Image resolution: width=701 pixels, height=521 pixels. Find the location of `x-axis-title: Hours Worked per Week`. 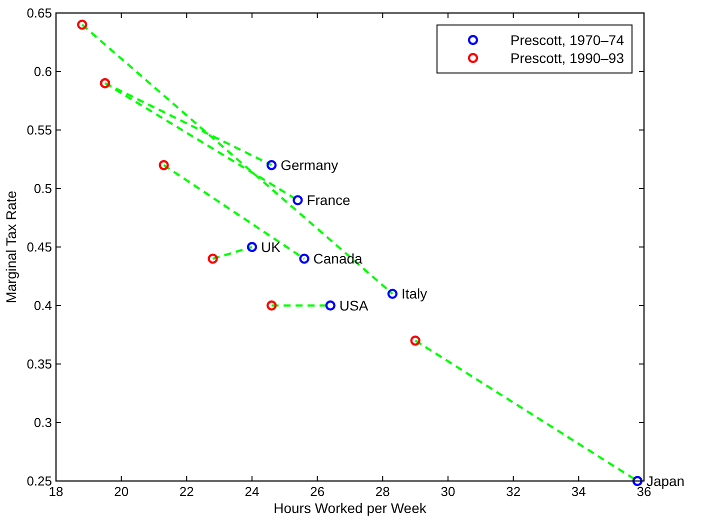

x-axis-title: Hours Worked per Week is located at coordinates (351, 508).